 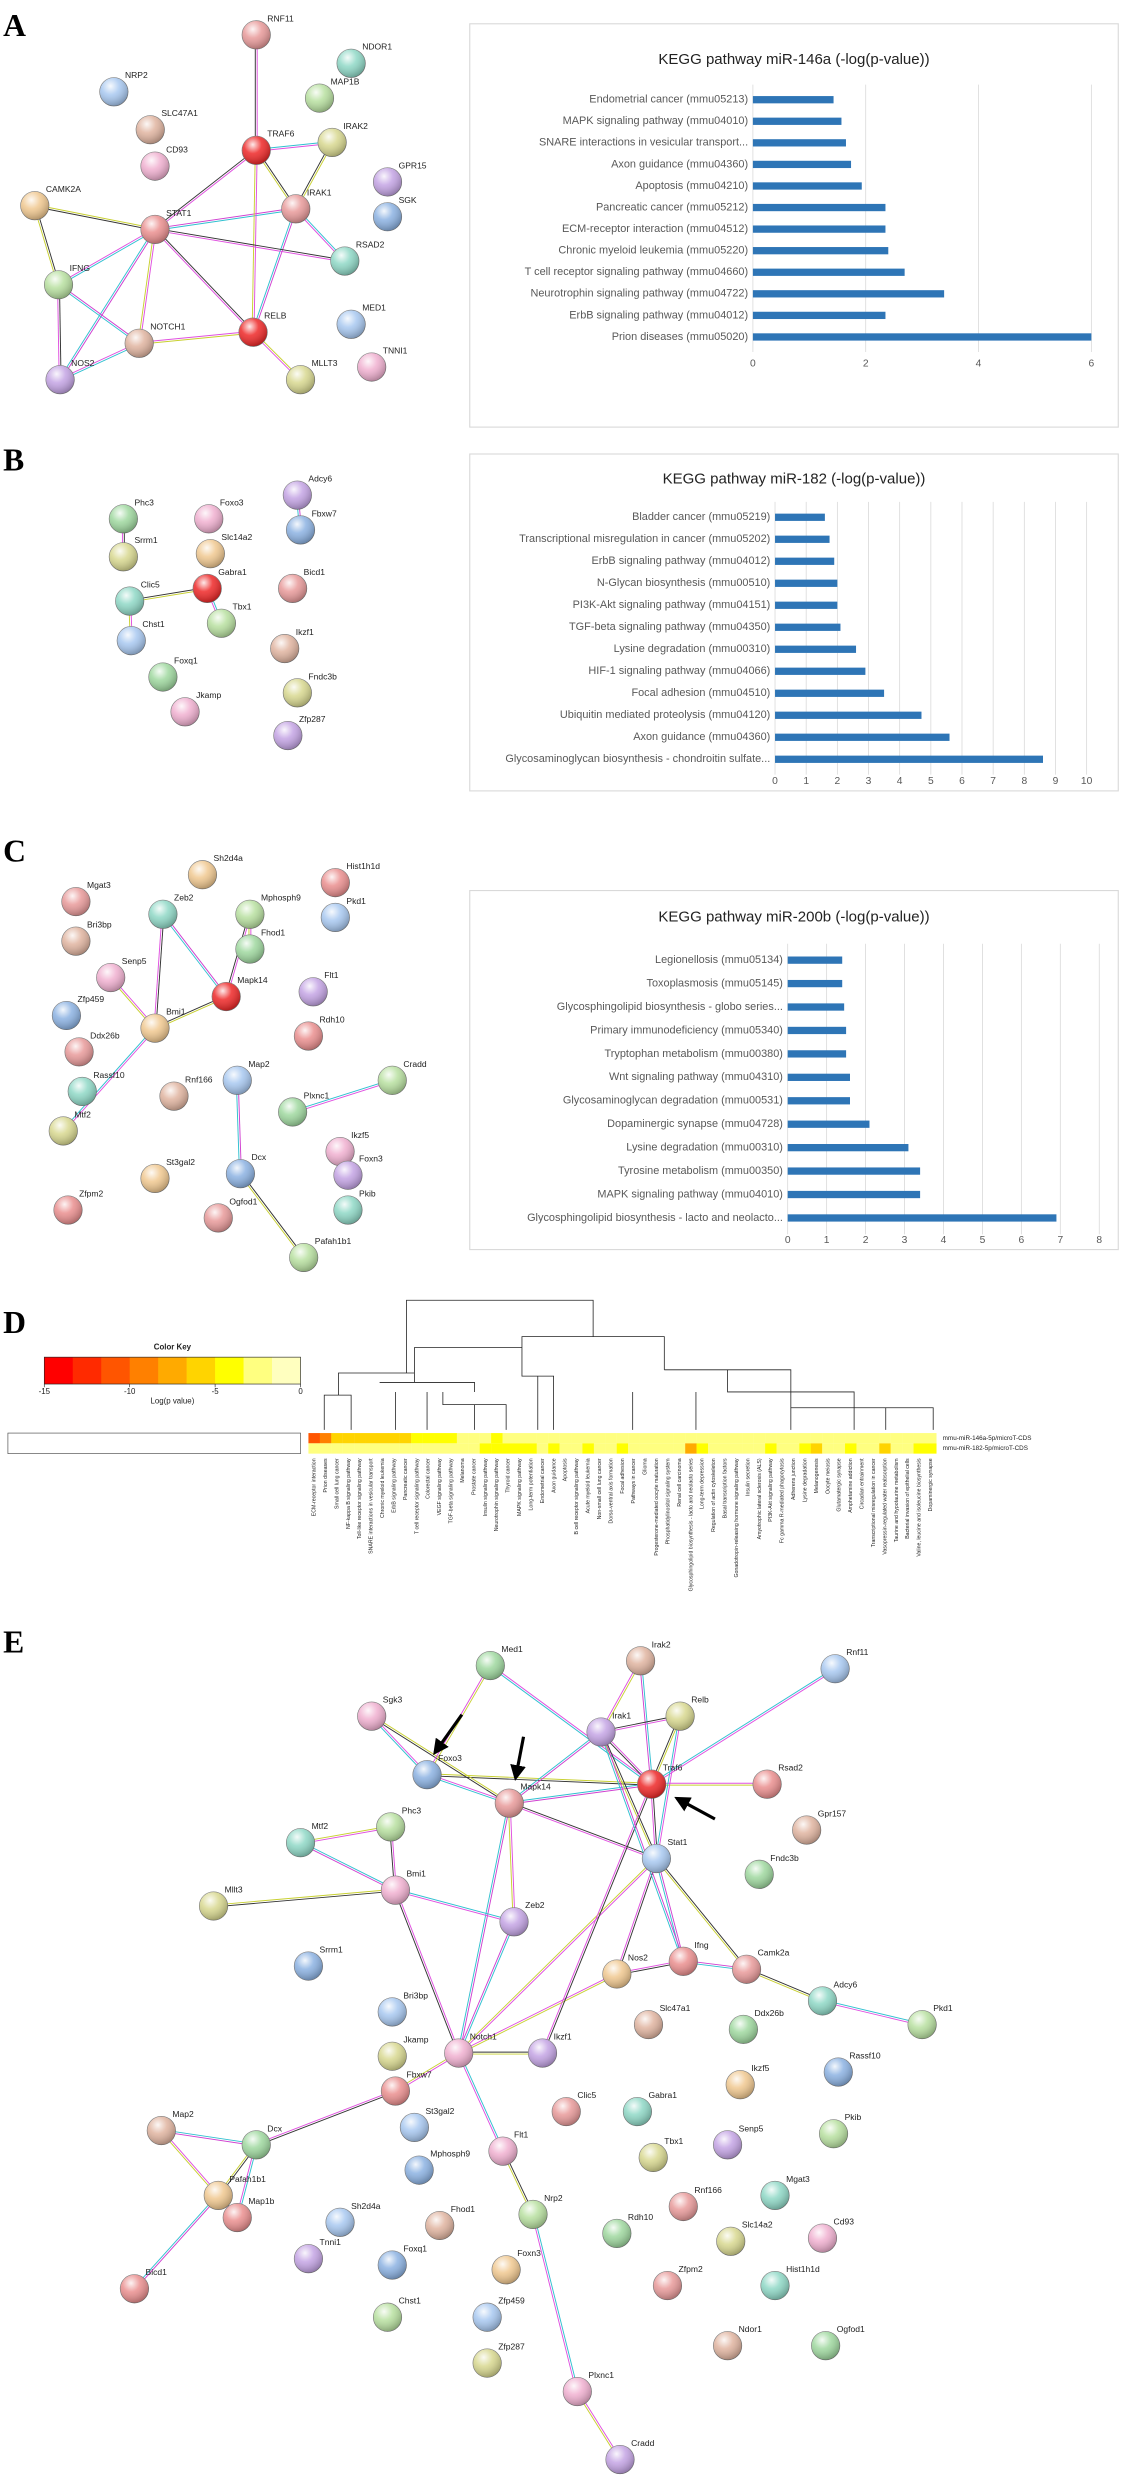 I want to click on color-key-tick-label: -5, so click(x=216, y=1391).